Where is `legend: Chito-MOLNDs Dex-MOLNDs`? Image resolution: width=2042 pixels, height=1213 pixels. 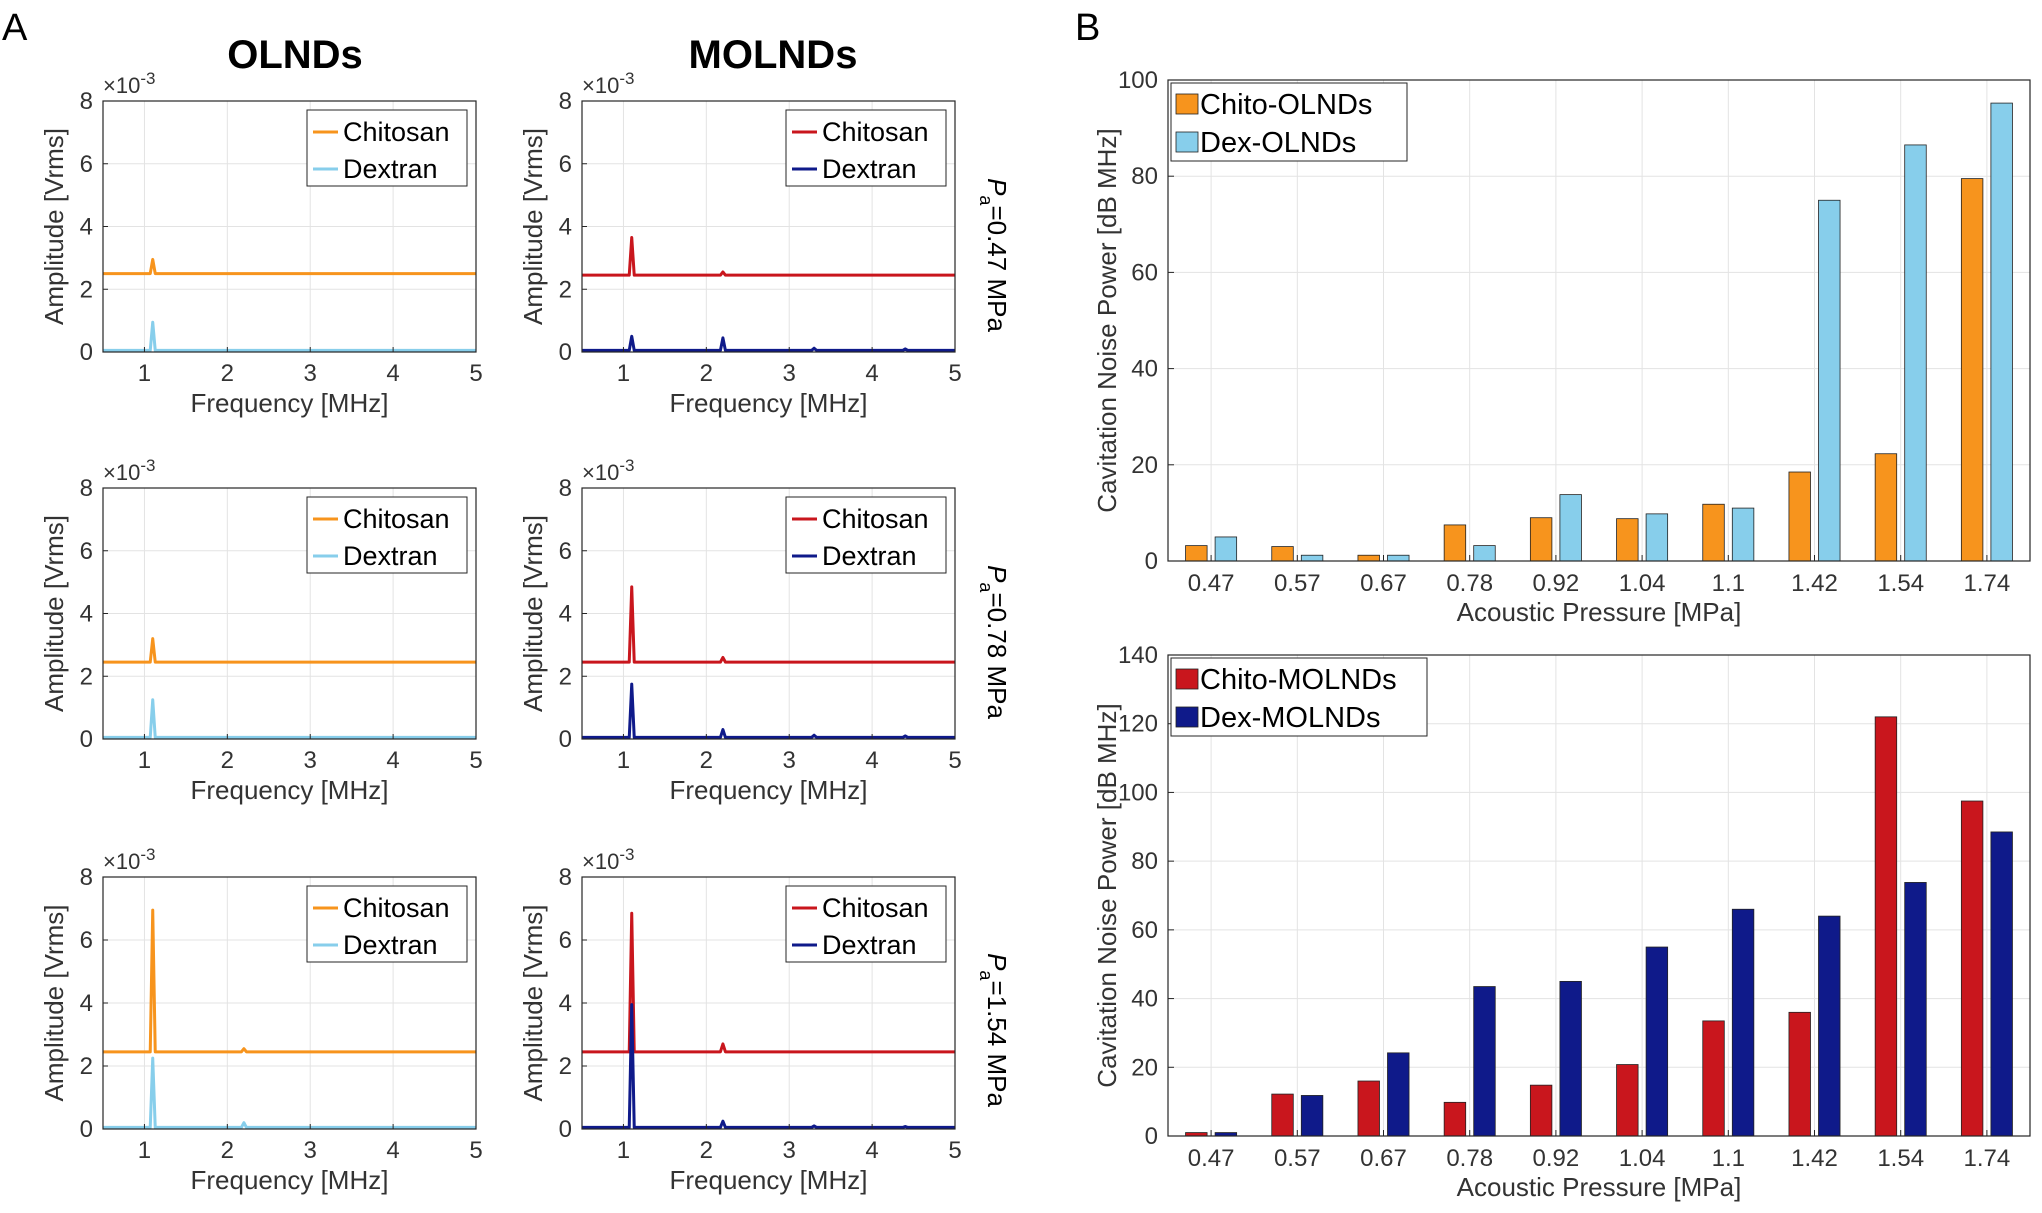
legend: Chito-MOLNDs Dex-MOLNDs is located at coordinates (1299, 697).